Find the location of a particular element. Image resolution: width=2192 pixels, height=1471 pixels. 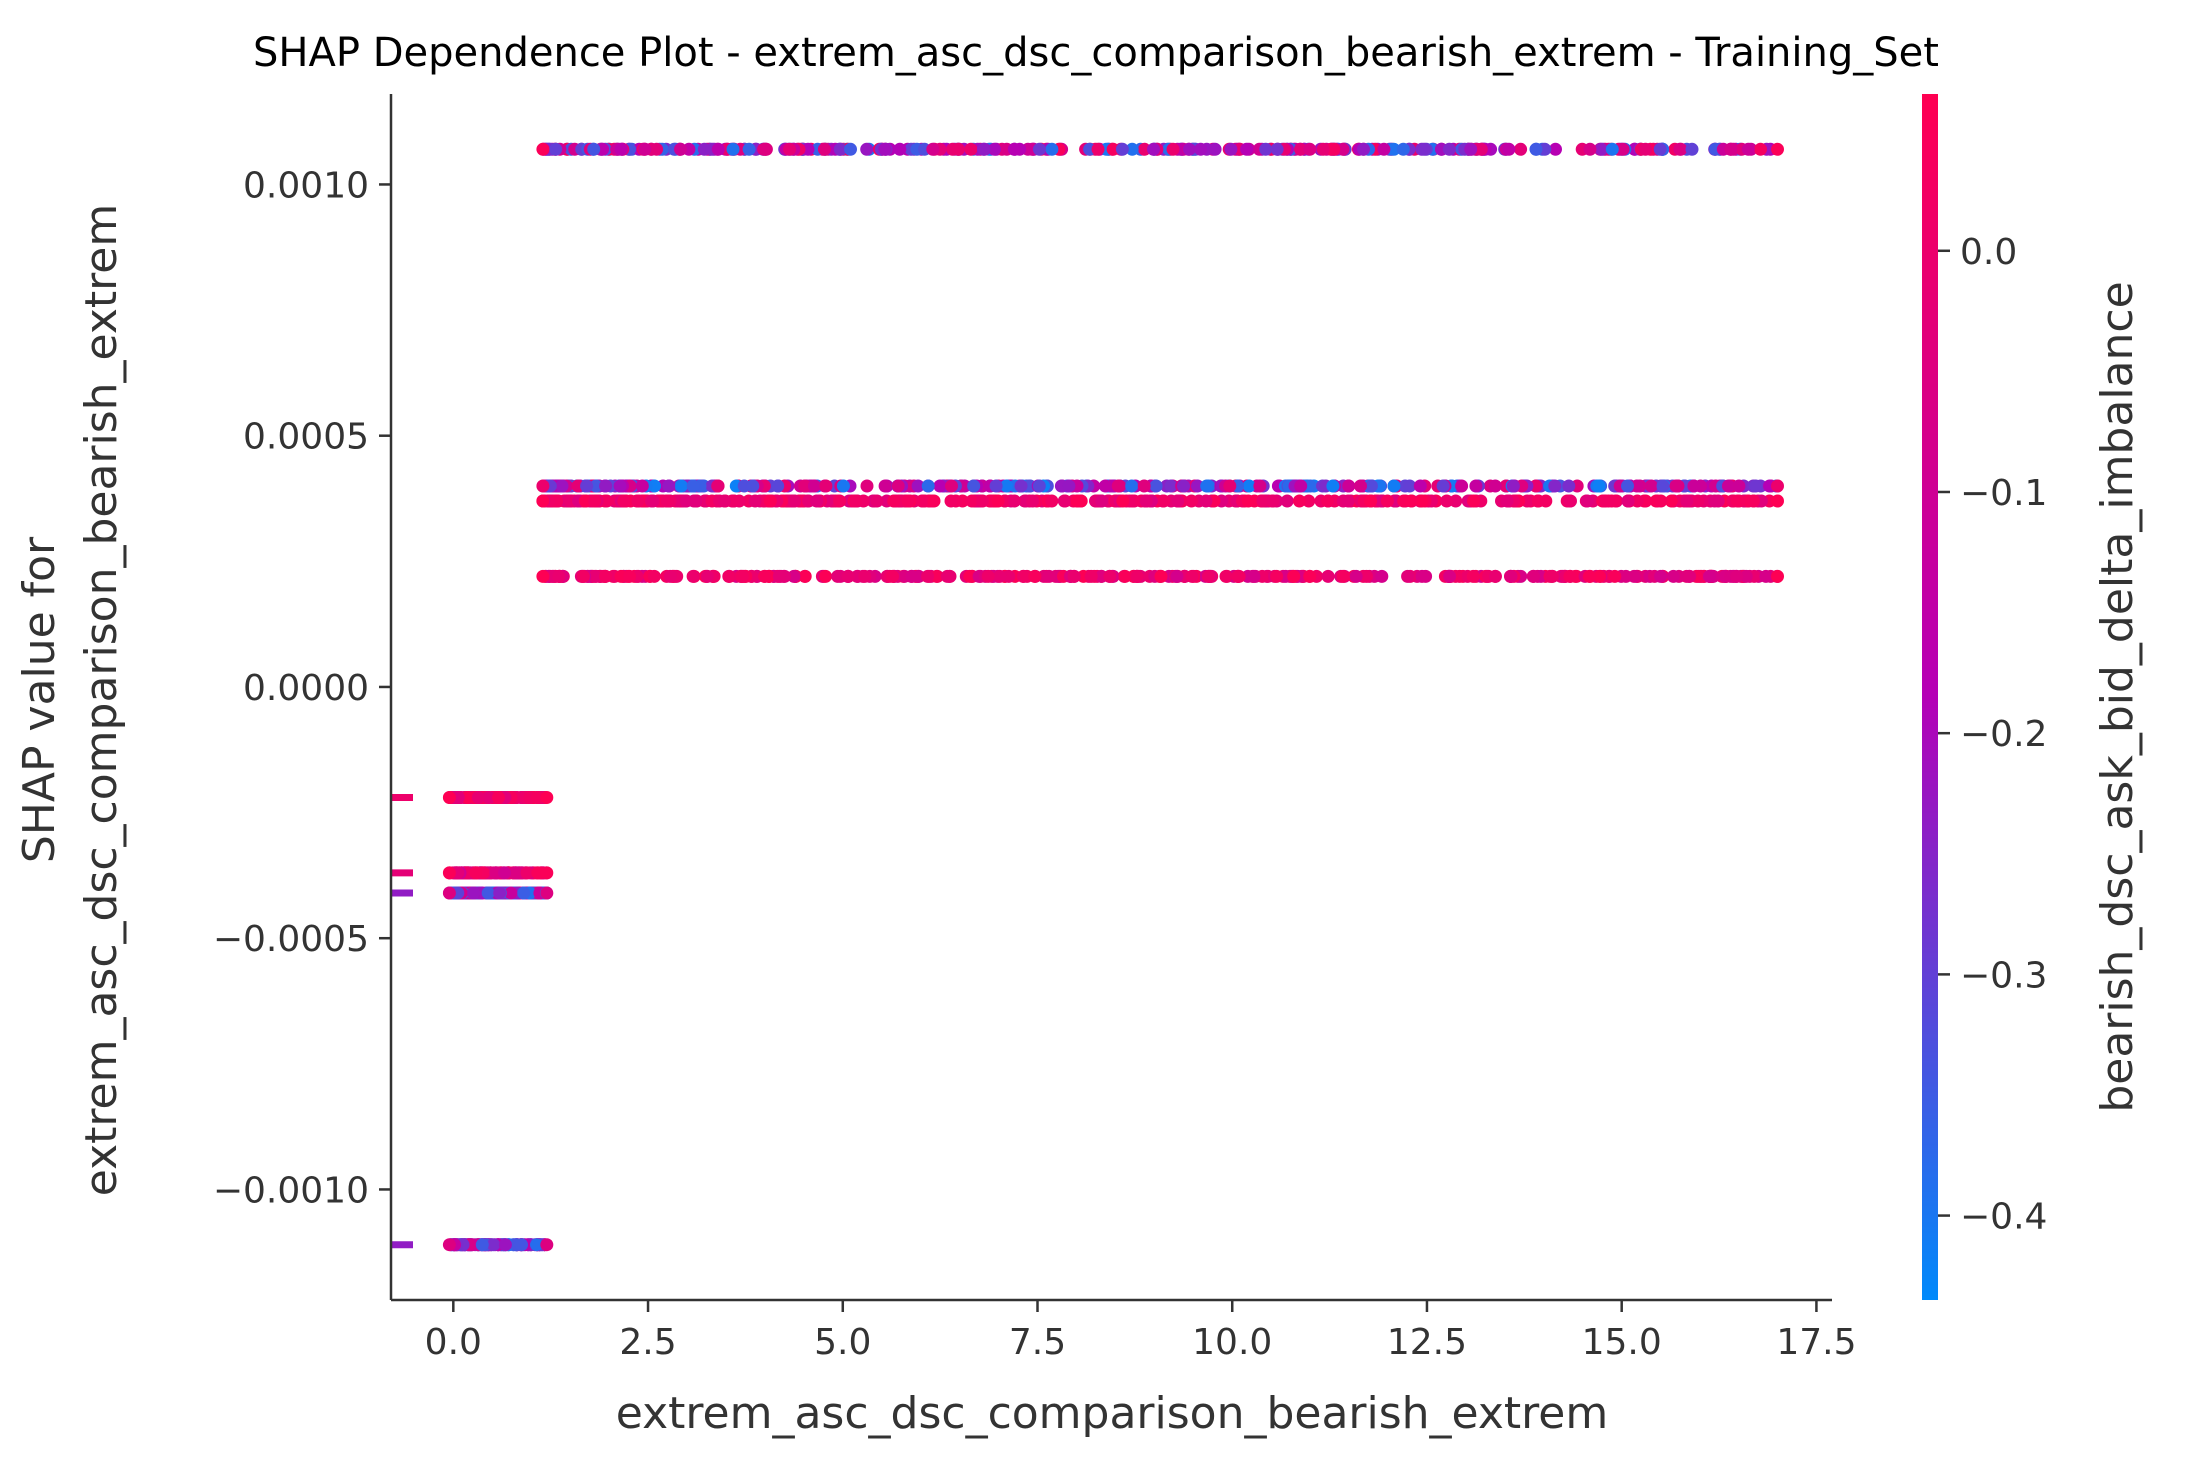

y-tick-label: 0.0000 is located at coordinates (306, 688).